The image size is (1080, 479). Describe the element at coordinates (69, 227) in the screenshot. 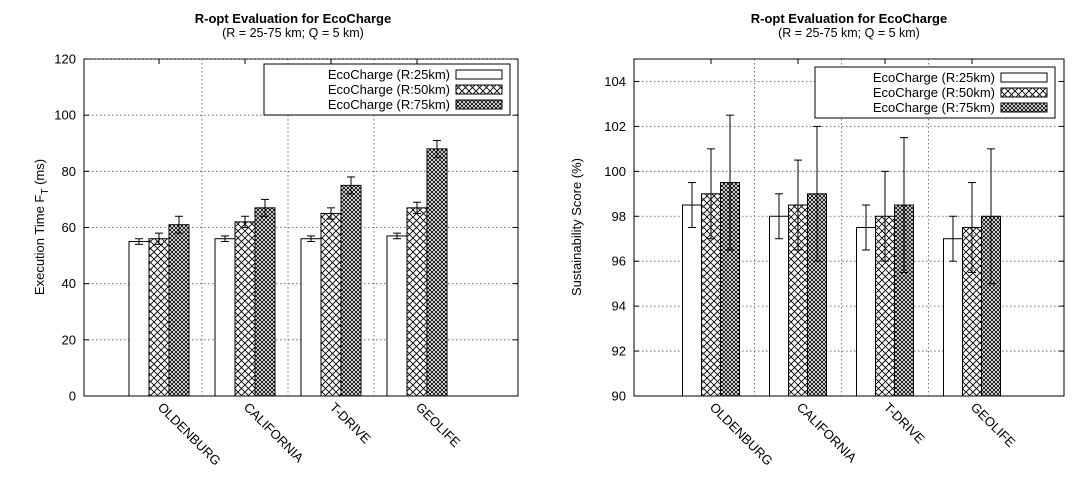

I see `y-tick-label: 60` at that location.